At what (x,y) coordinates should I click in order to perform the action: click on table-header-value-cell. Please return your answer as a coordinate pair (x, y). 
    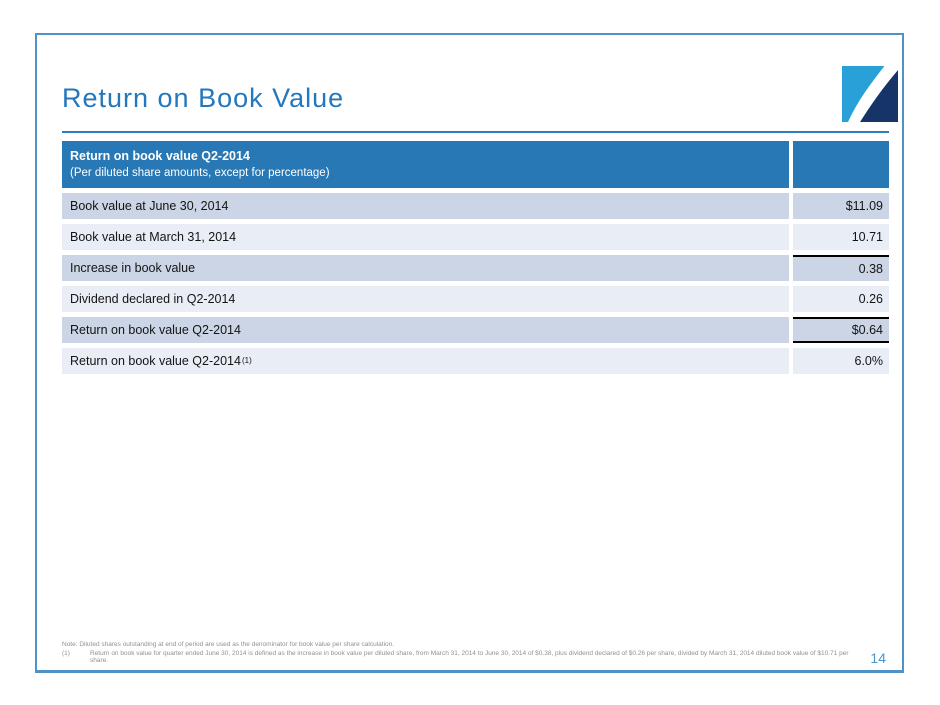
    Looking at the image, I should click on (841, 164).